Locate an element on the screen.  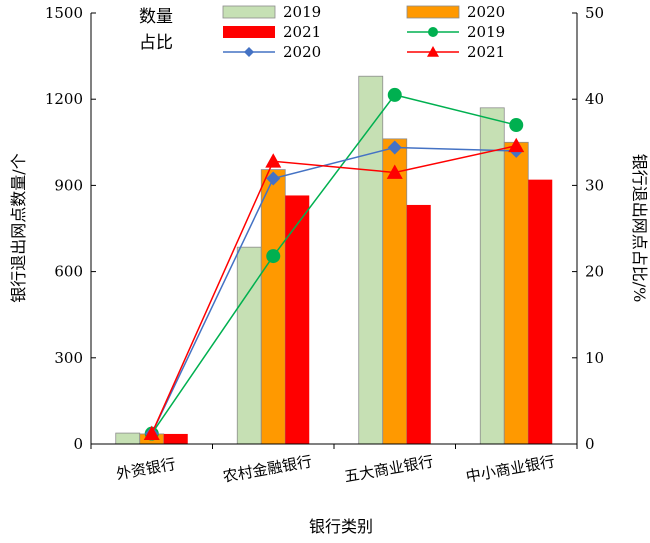
legend-label-bar-2020: 2020 is located at coordinates (486, 12).